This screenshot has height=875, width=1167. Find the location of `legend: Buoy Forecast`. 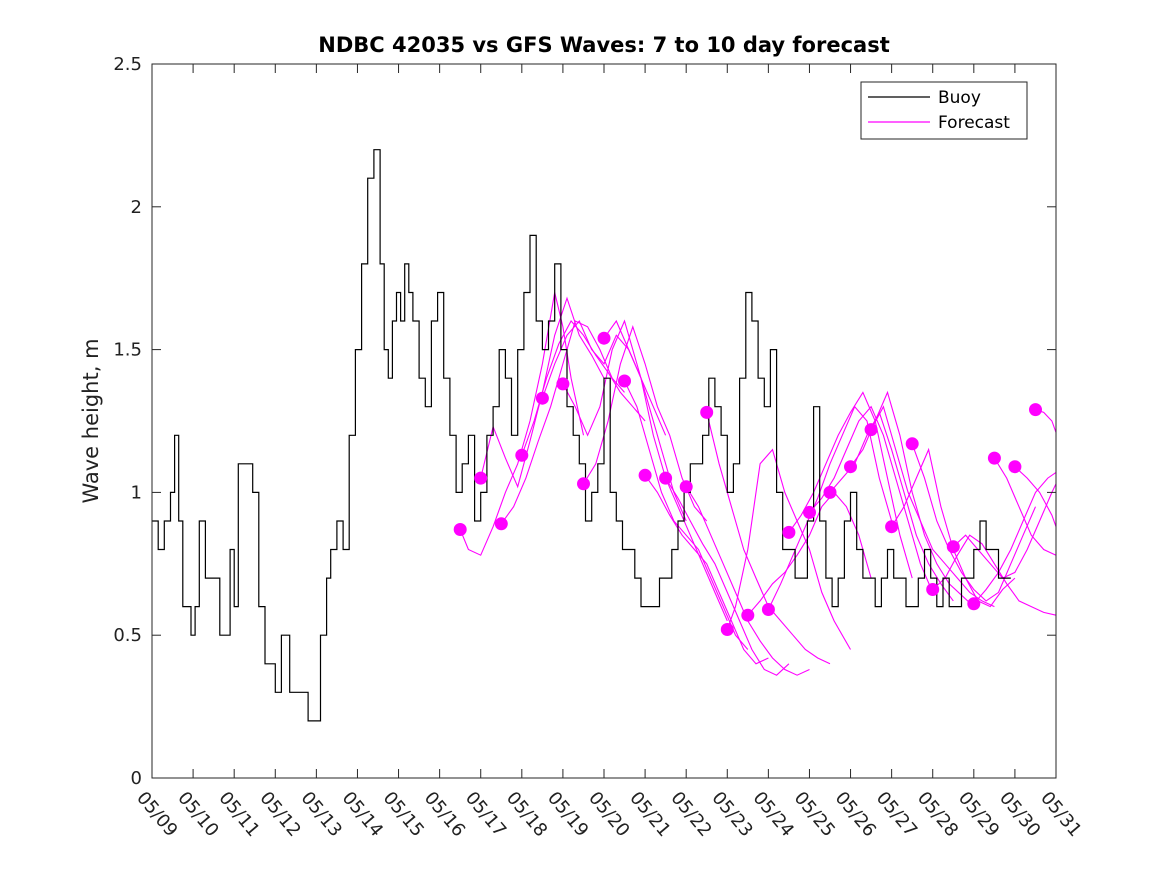

legend: Buoy Forecast is located at coordinates (944, 110).